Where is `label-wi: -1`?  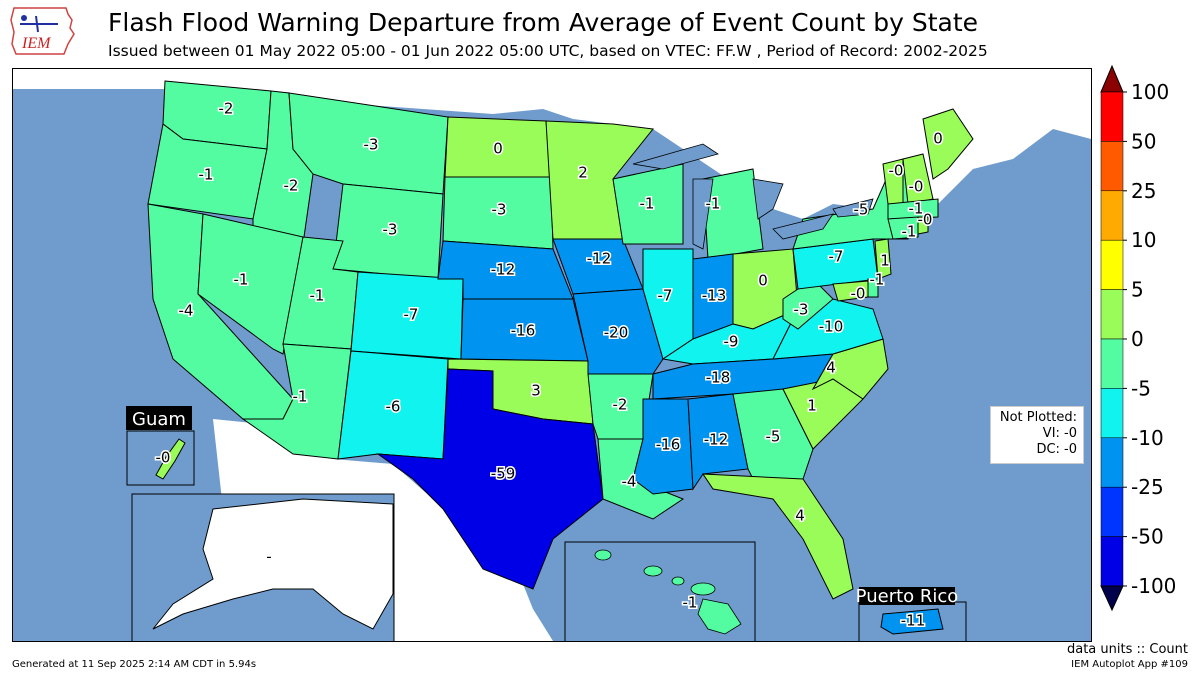 label-wi: -1 is located at coordinates (647, 204).